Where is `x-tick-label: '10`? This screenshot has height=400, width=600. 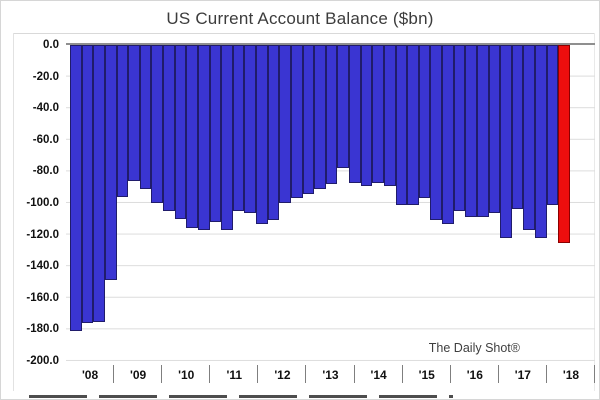
x-tick-label: '10 is located at coordinates (186, 375).